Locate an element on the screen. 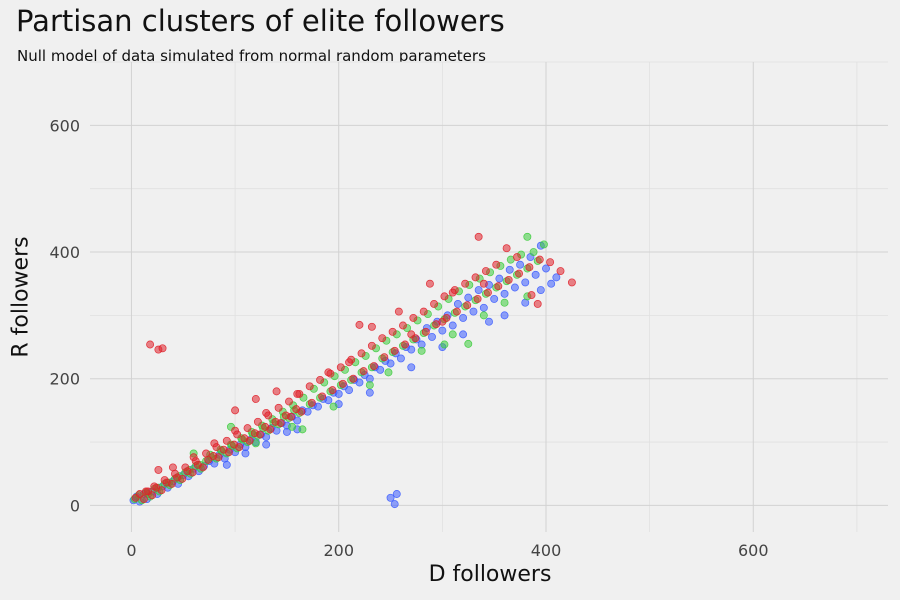 The image size is (900, 600). y-tick-label: 600 is located at coordinates (64, 125).